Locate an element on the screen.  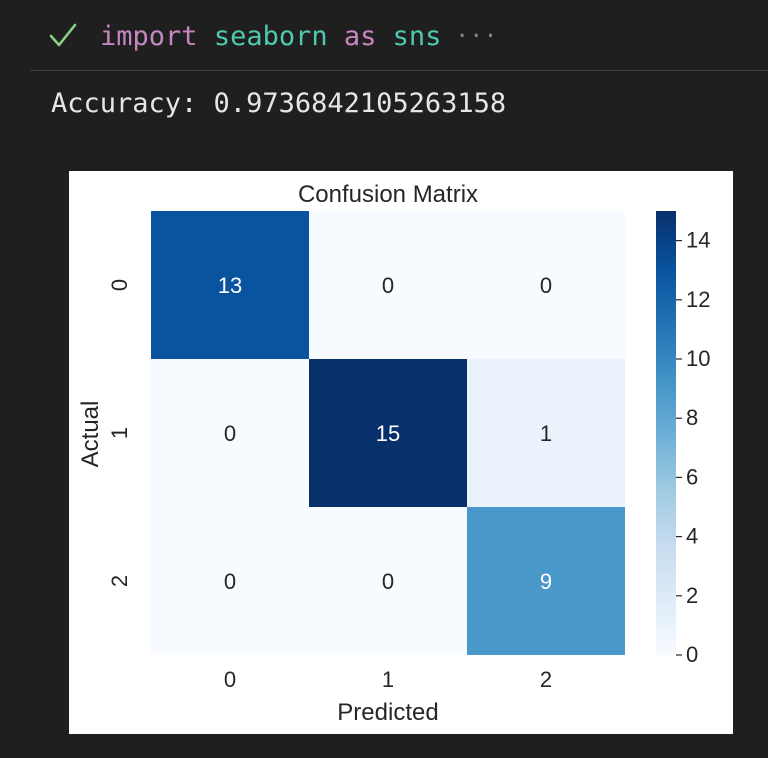
colorbar-tick-label: 14 is located at coordinates (698, 240).